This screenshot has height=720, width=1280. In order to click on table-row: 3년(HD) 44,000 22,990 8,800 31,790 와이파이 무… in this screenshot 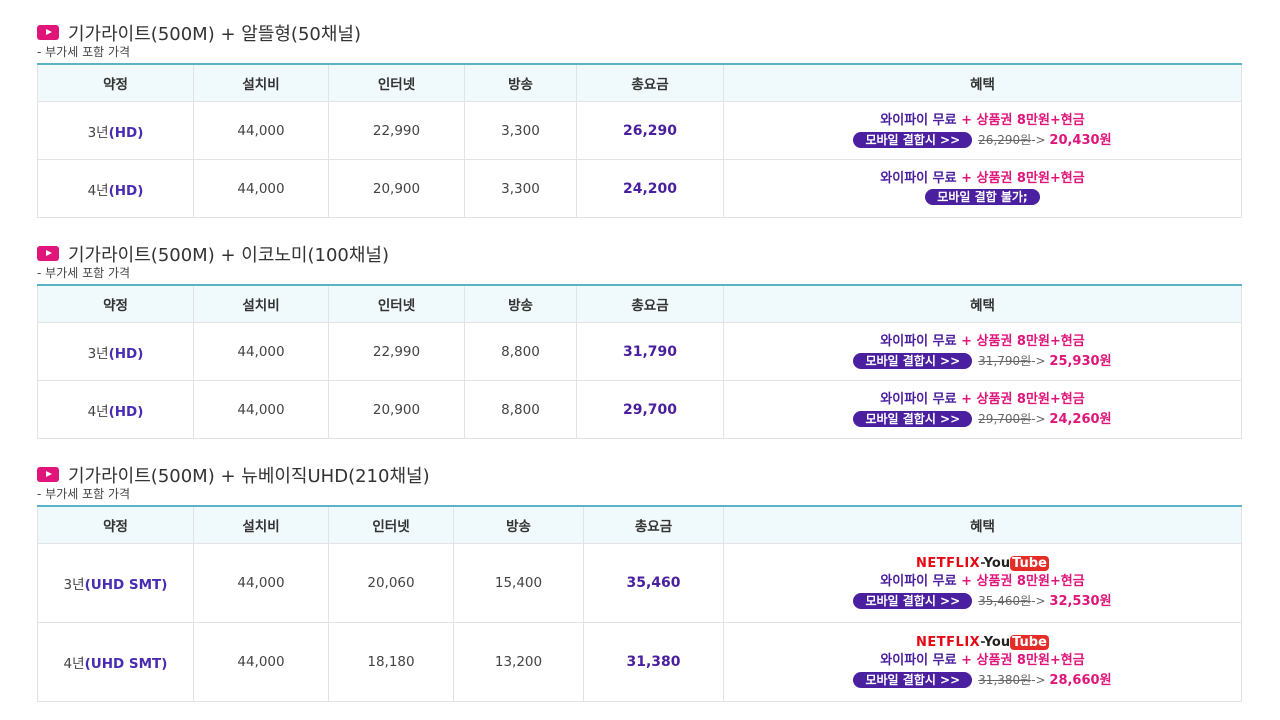, I will do `click(639, 351)`.